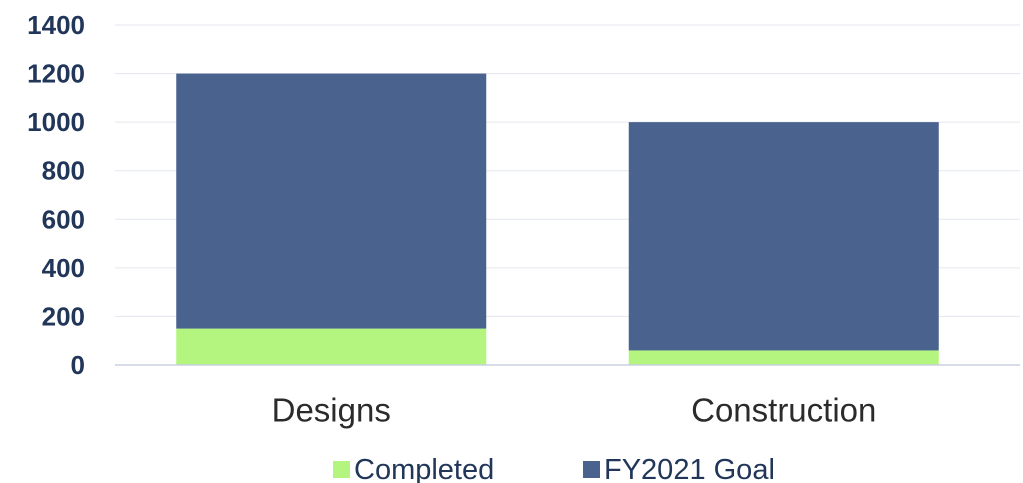 Image resolution: width=1023 pixels, height=483 pixels. Describe the element at coordinates (331, 346) in the screenshot. I see `bar-designs-completed` at that location.